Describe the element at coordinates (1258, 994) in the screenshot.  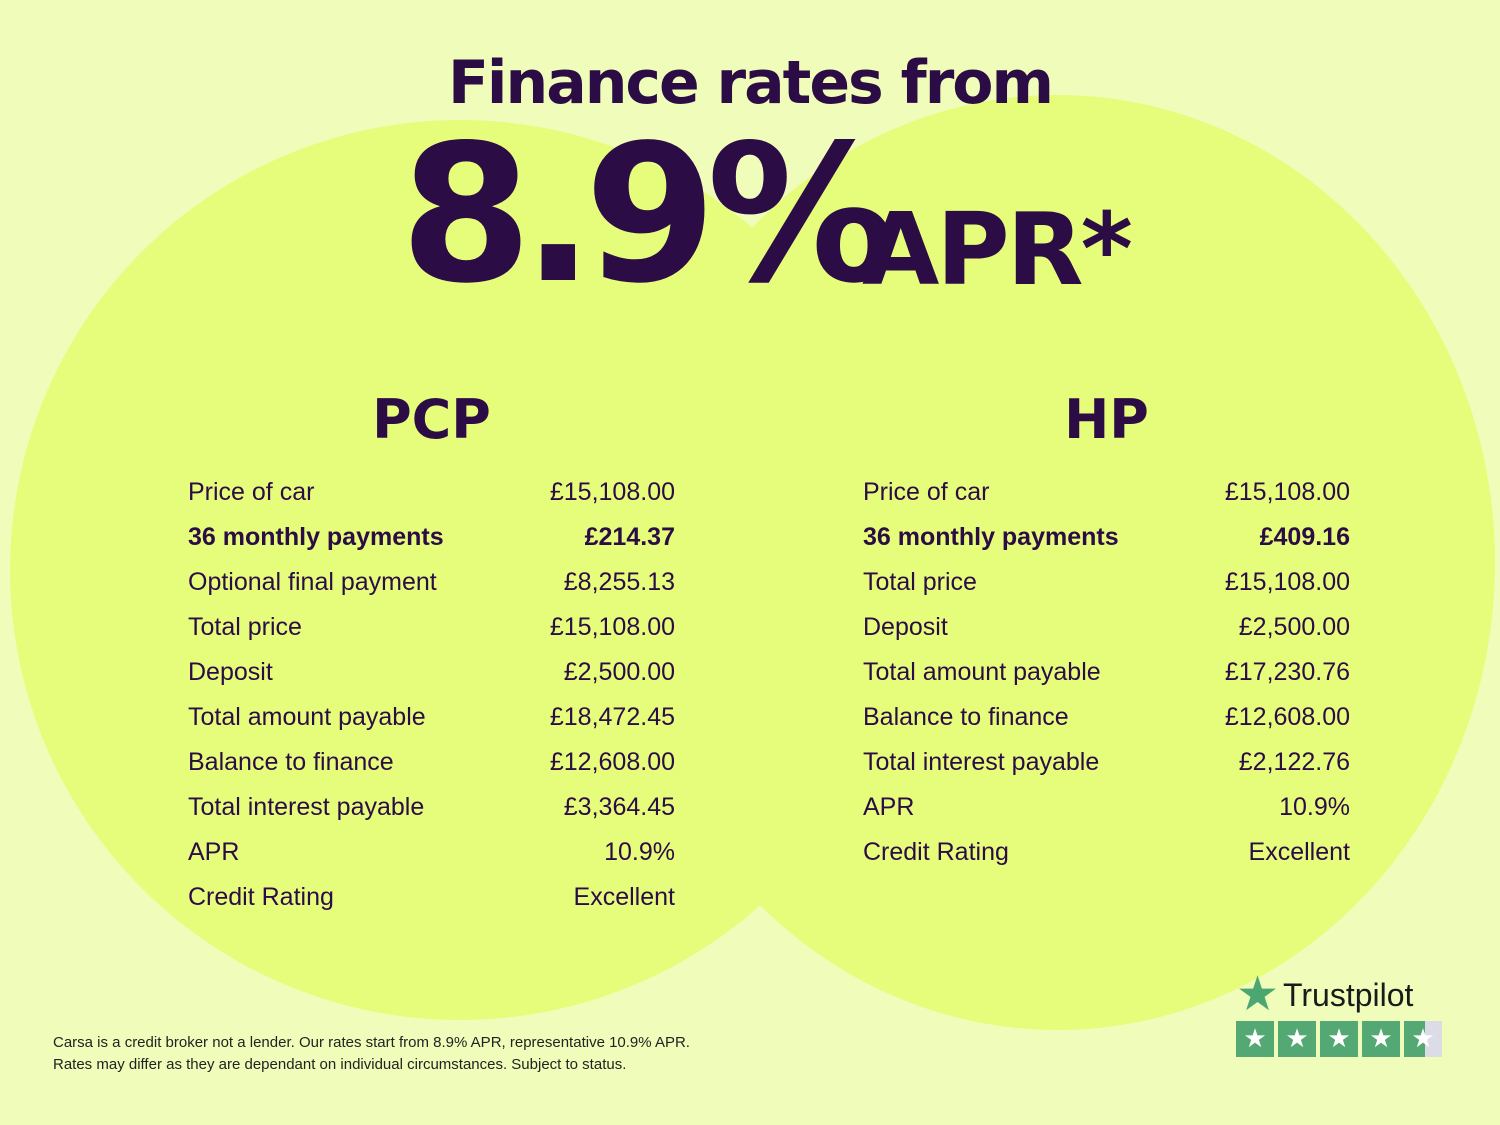
I see `trustpilot-star-icon: ★` at that location.